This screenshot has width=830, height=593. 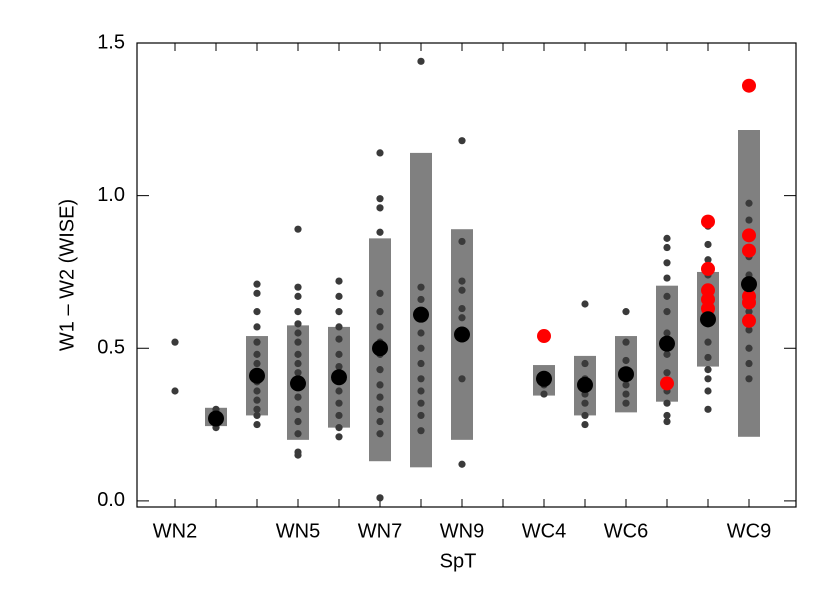 I want to click on y-tick-label: 0.5, so click(x=111, y=348).